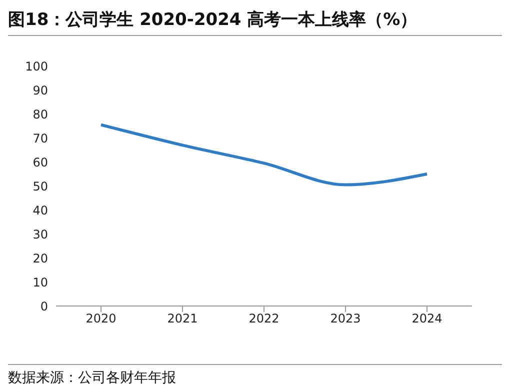  What do you see at coordinates (36, 66) in the screenshot?
I see `y-tick-label: 100` at bounding box center [36, 66].